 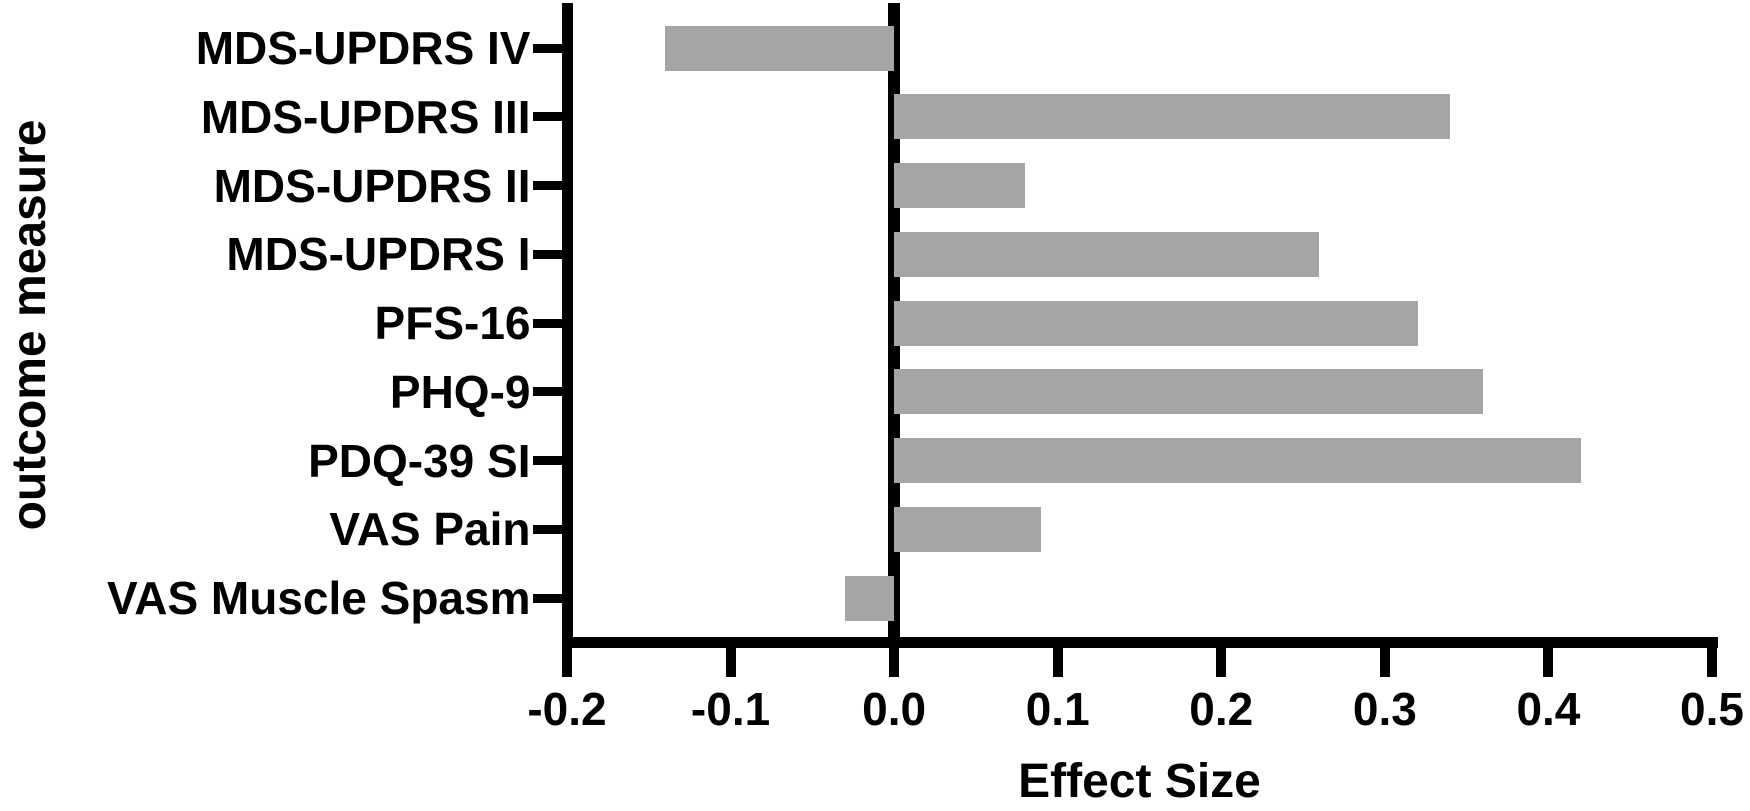 What do you see at coordinates (548, 185) in the screenshot?
I see `y-tick-mds-updrs-ii` at bounding box center [548, 185].